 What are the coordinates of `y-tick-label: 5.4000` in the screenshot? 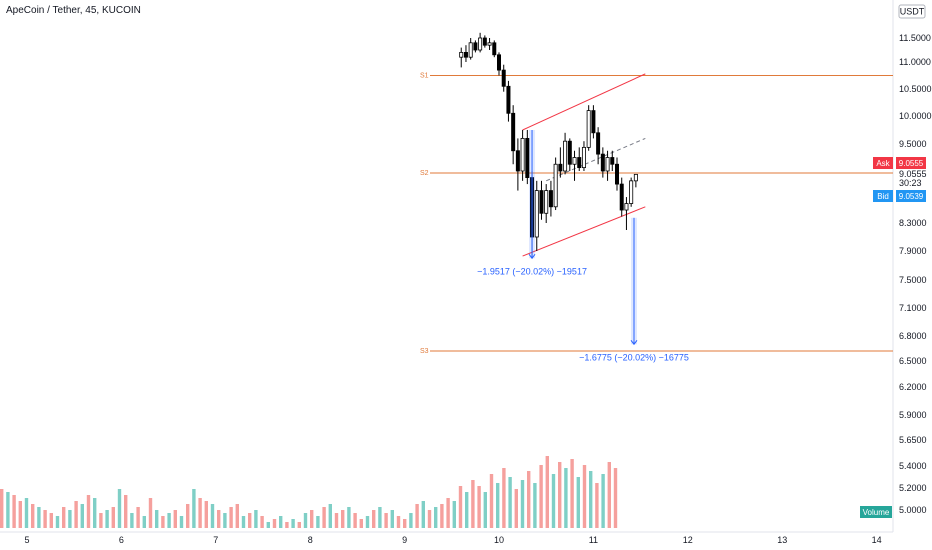 It's located at (913, 466).